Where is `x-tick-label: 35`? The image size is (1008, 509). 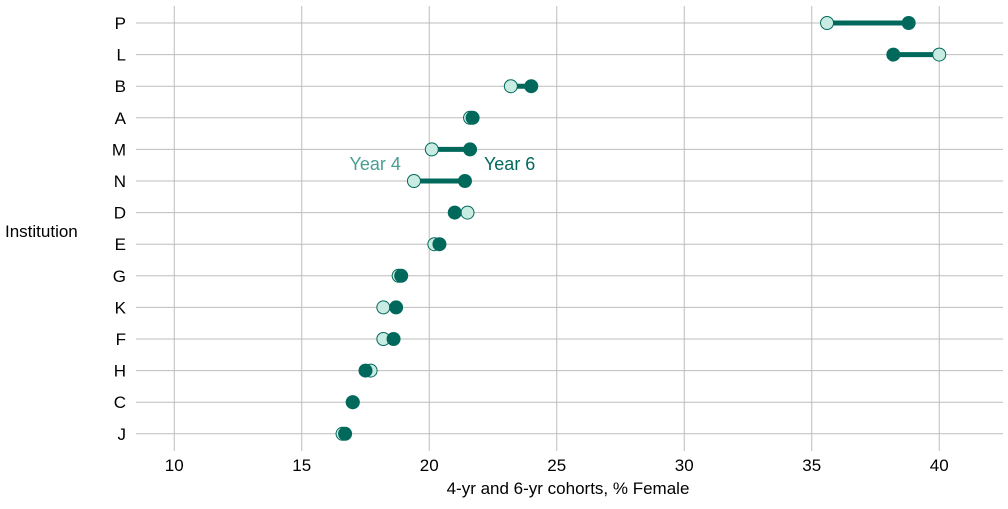 x-tick-label: 35 is located at coordinates (811, 465).